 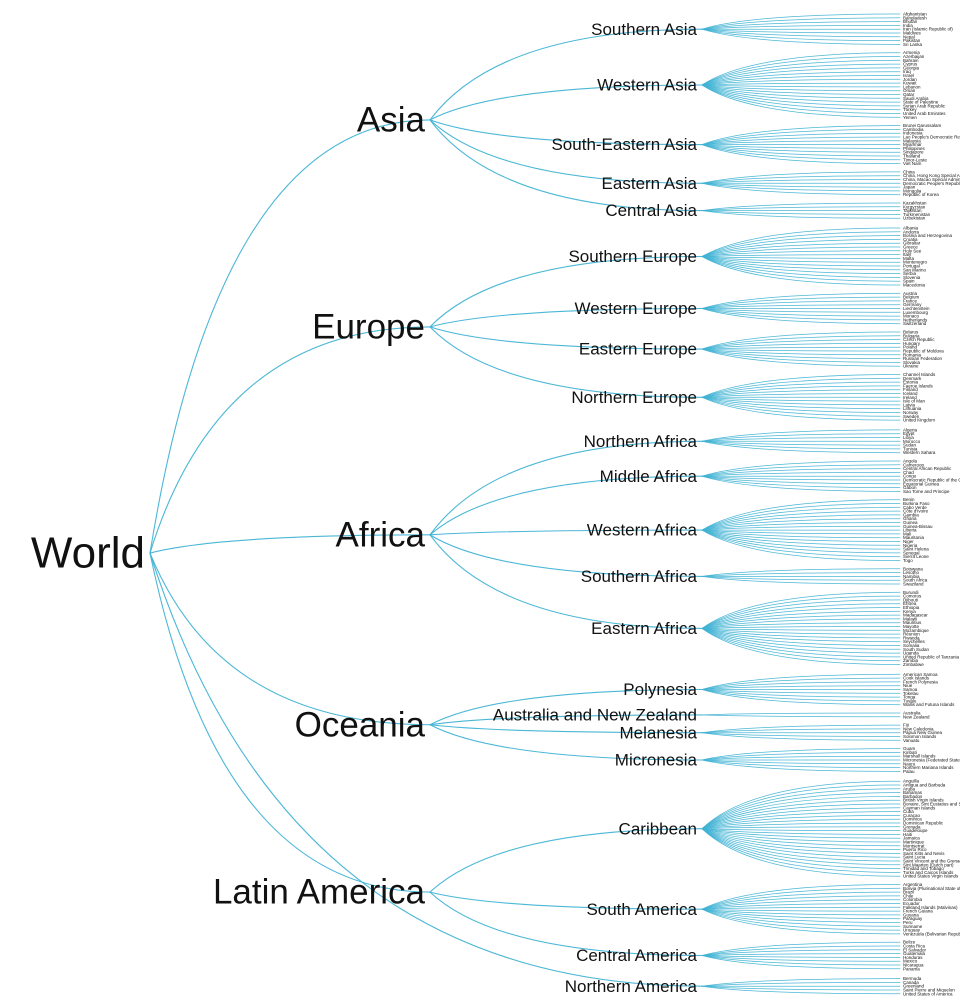 What do you see at coordinates (911, 653) in the screenshot?
I see `country-label: Uganda` at bounding box center [911, 653].